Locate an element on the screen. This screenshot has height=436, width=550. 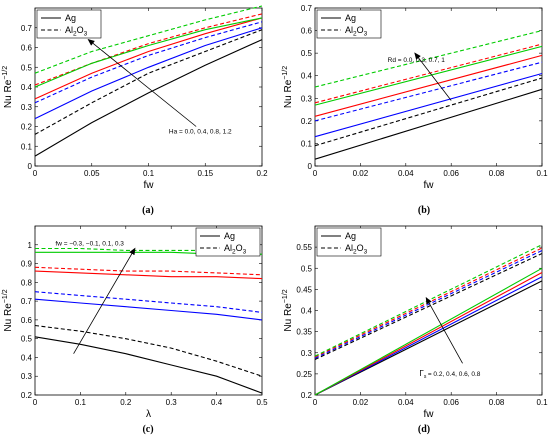
x-axis-label: fw is located at coordinates (429, 185).